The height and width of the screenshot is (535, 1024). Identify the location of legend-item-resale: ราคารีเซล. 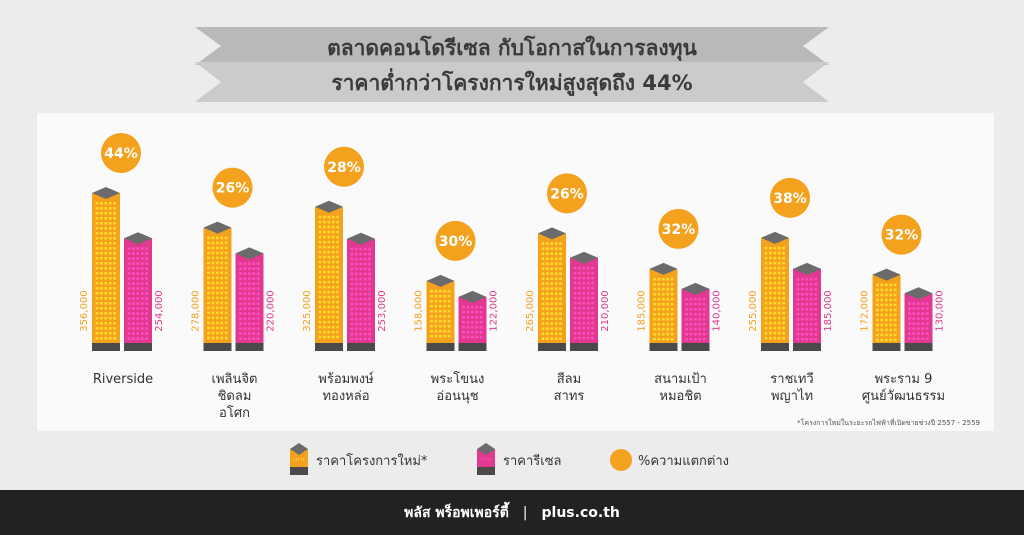
(518, 460).